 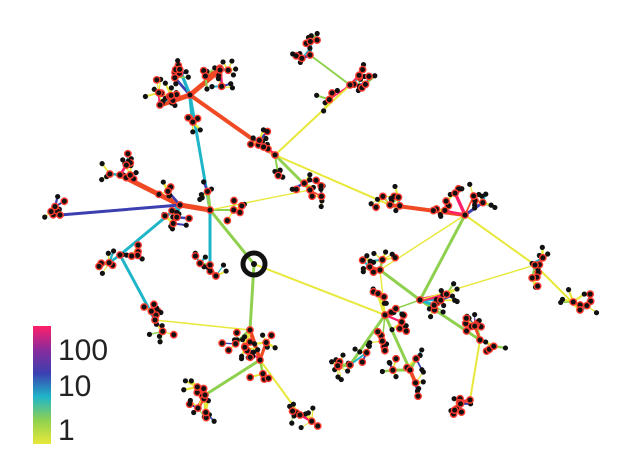 I want to click on color-scale-bar, so click(x=42, y=385).